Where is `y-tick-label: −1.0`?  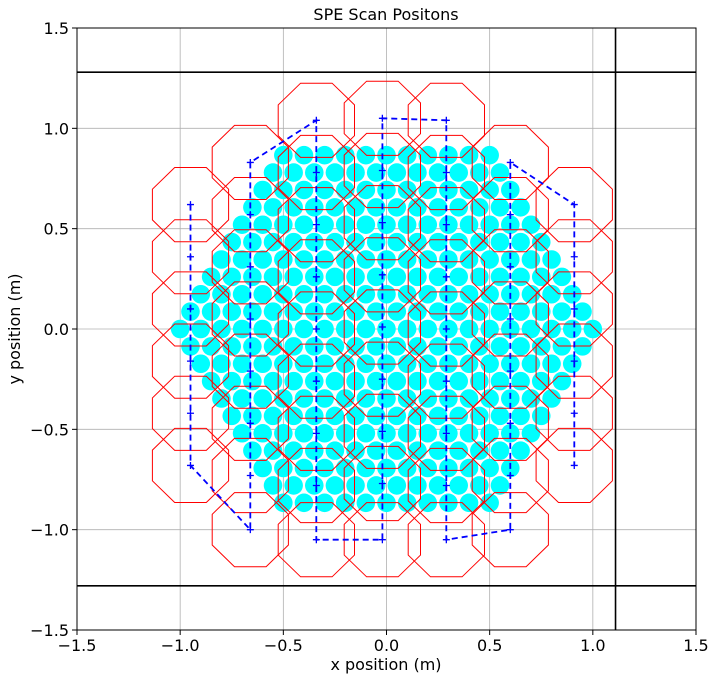 y-tick-label: −1.0 is located at coordinates (49, 530).